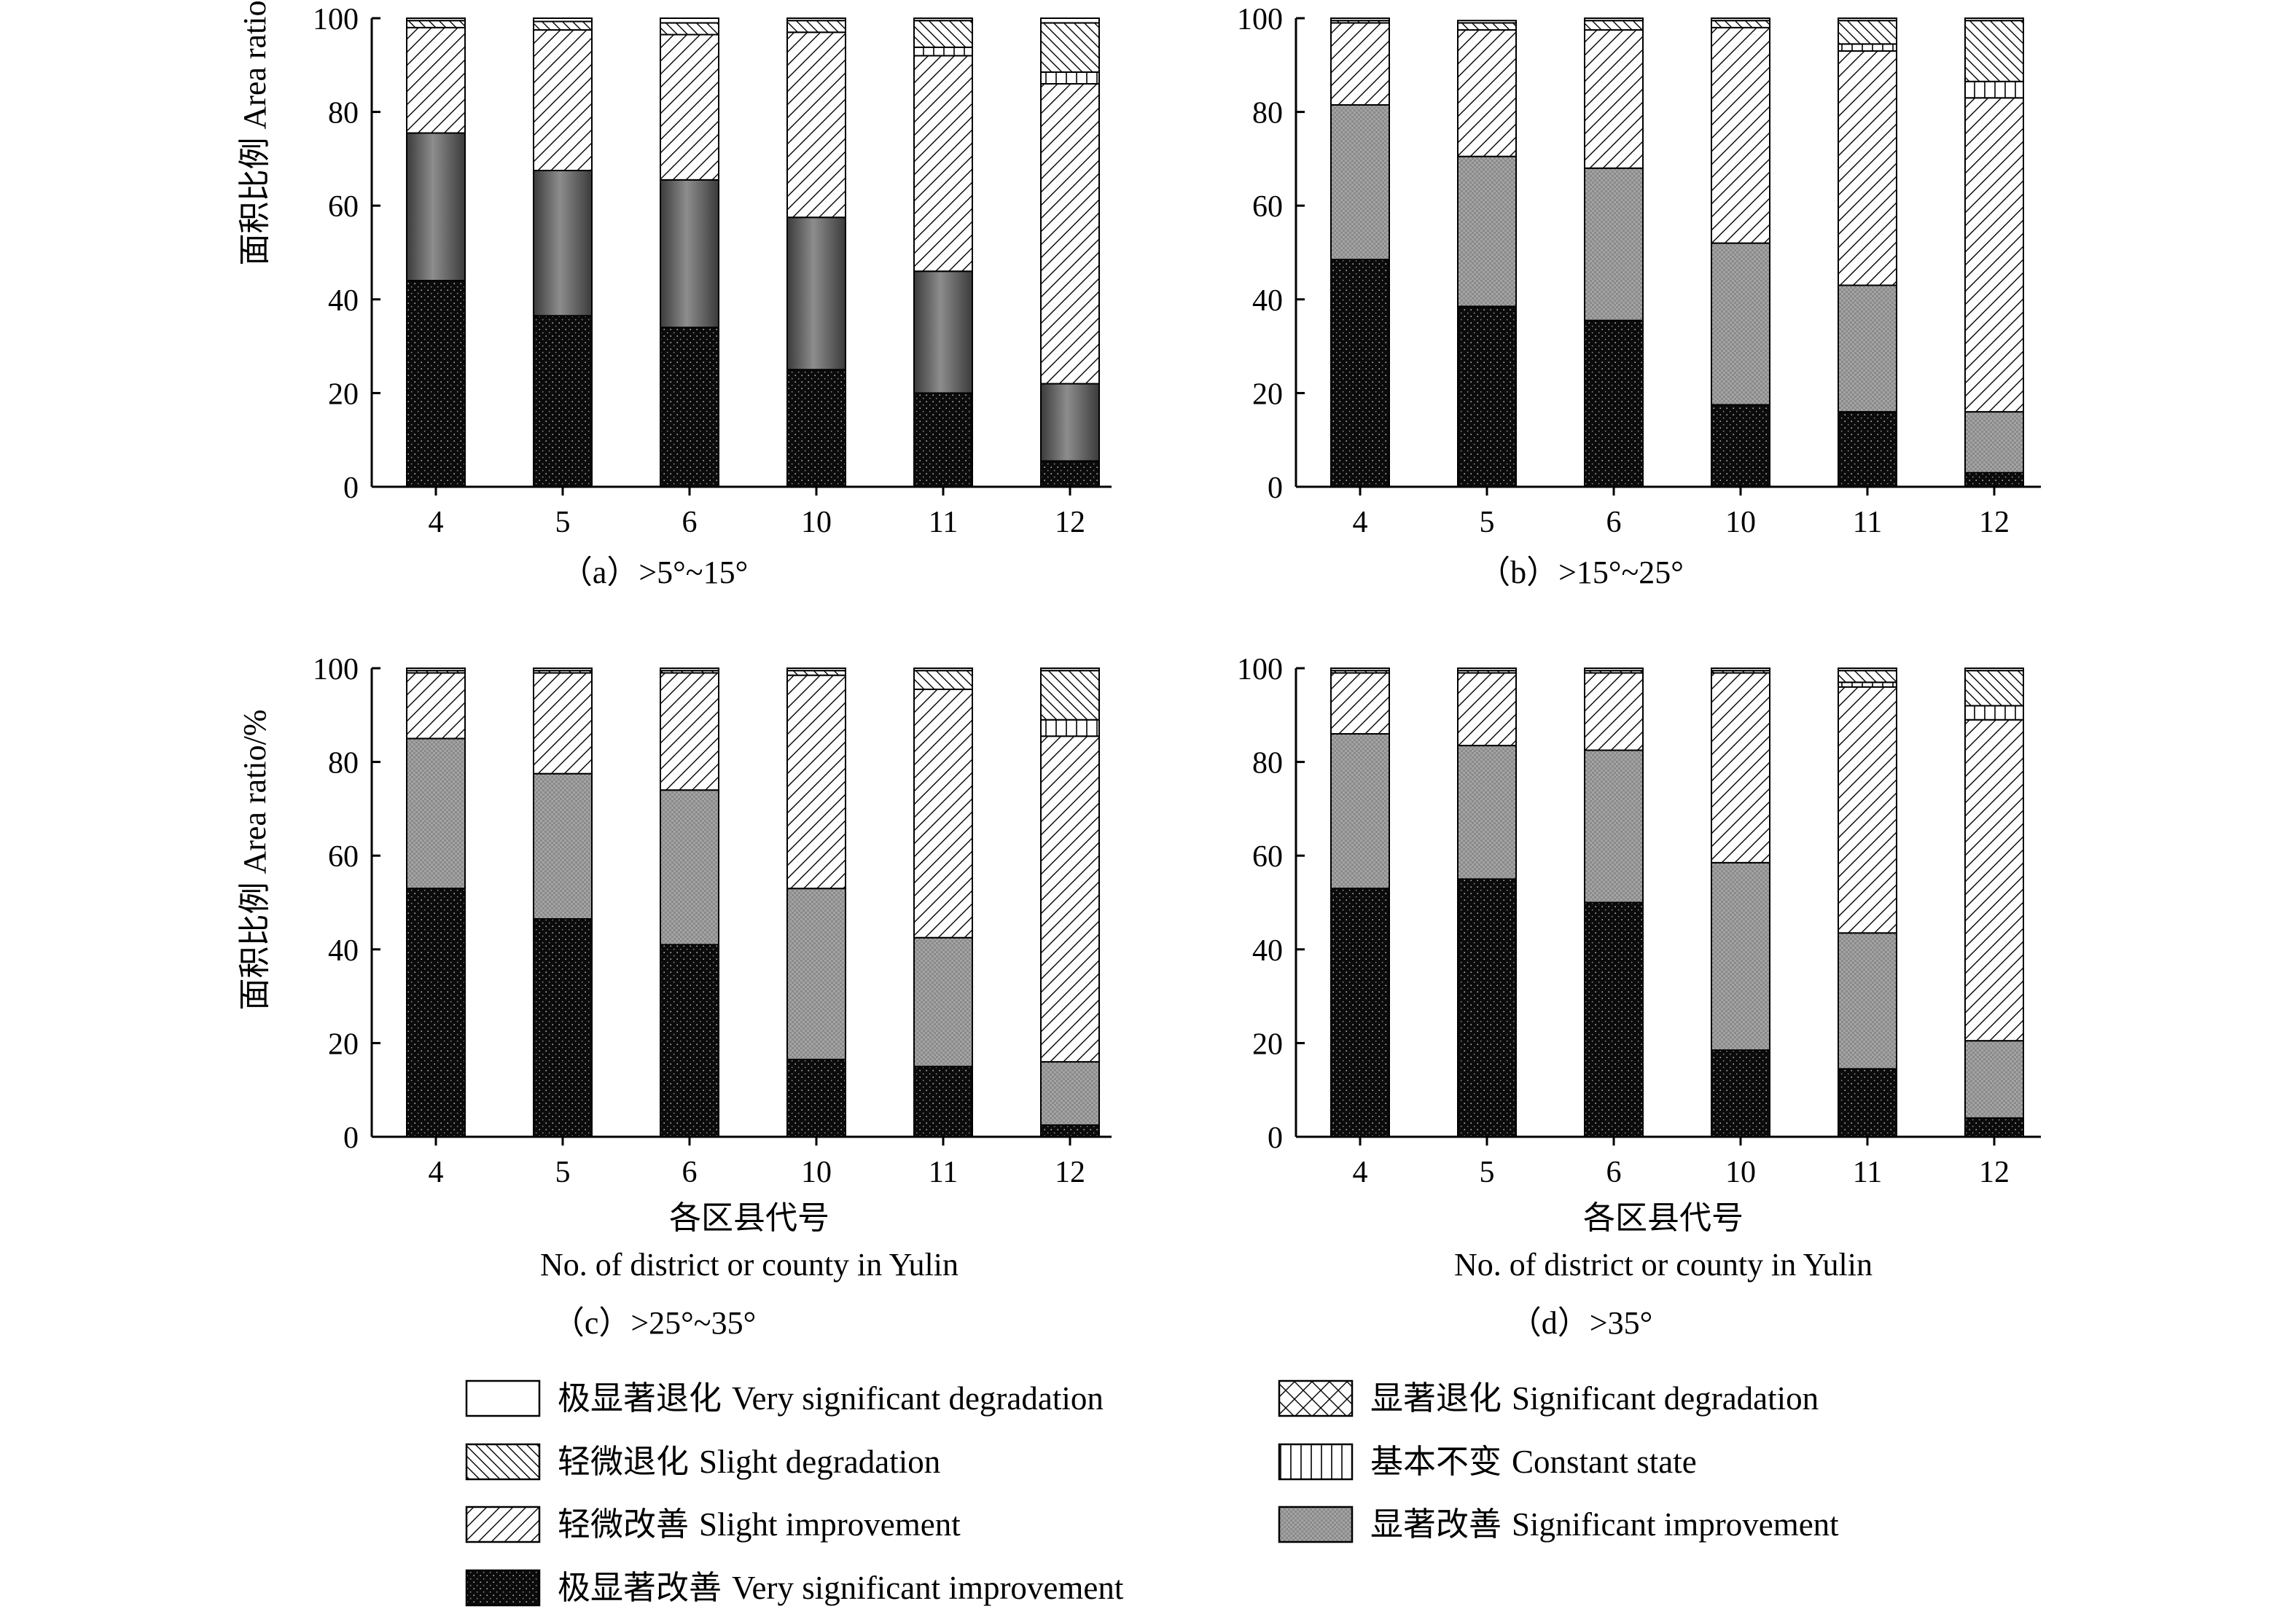  I want to click on legend-item-si: 显著改善 Significant improvement, so click(1558, 1524).